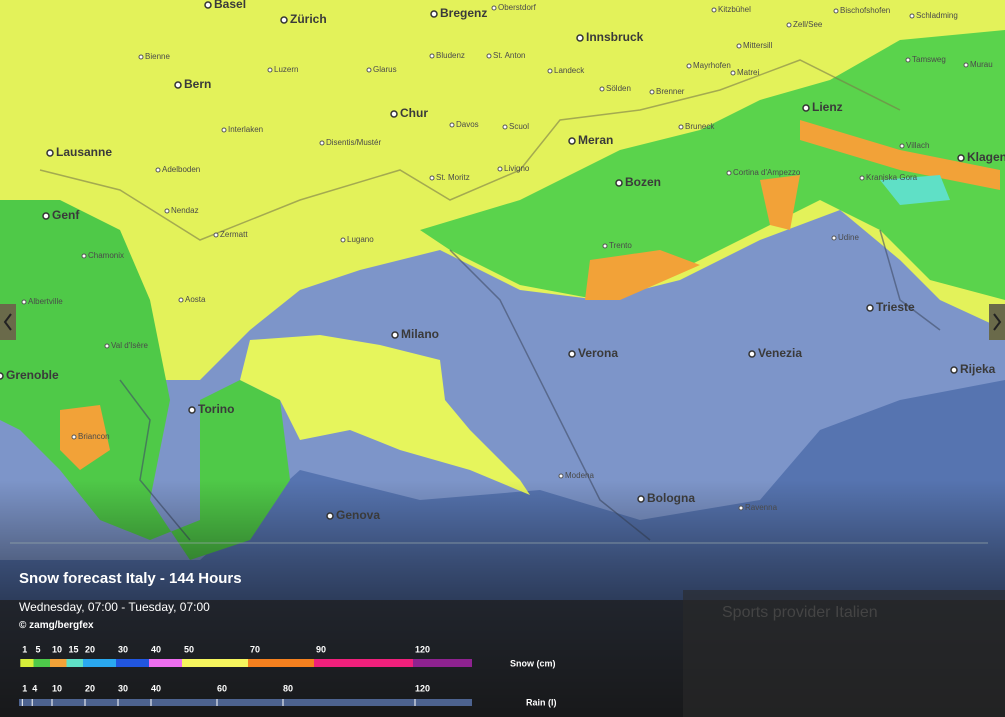 The height and width of the screenshot is (717, 1005). Describe the element at coordinates (463, 13) in the screenshot. I see `city-label: Bregenz` at that location.